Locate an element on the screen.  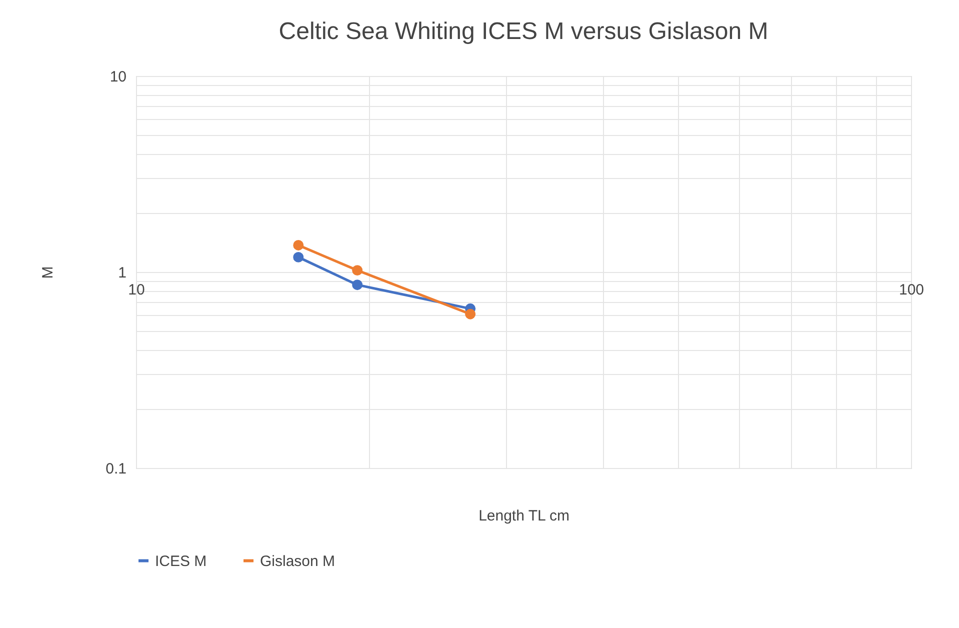
legend-label: ICES M is located at coordinates (181, 561).